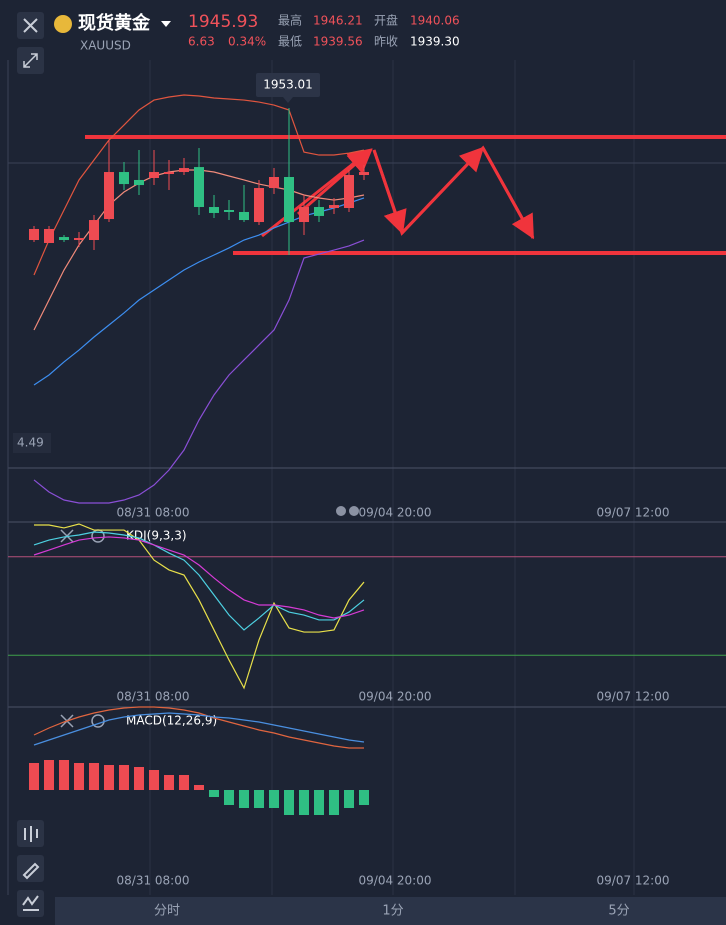 Image resolution: width=726 pixels, height=925 pixels. What do you see at coordinates (31, 868) in the screenshot?
I see `tool-icons` at bounding box center [31, 868].